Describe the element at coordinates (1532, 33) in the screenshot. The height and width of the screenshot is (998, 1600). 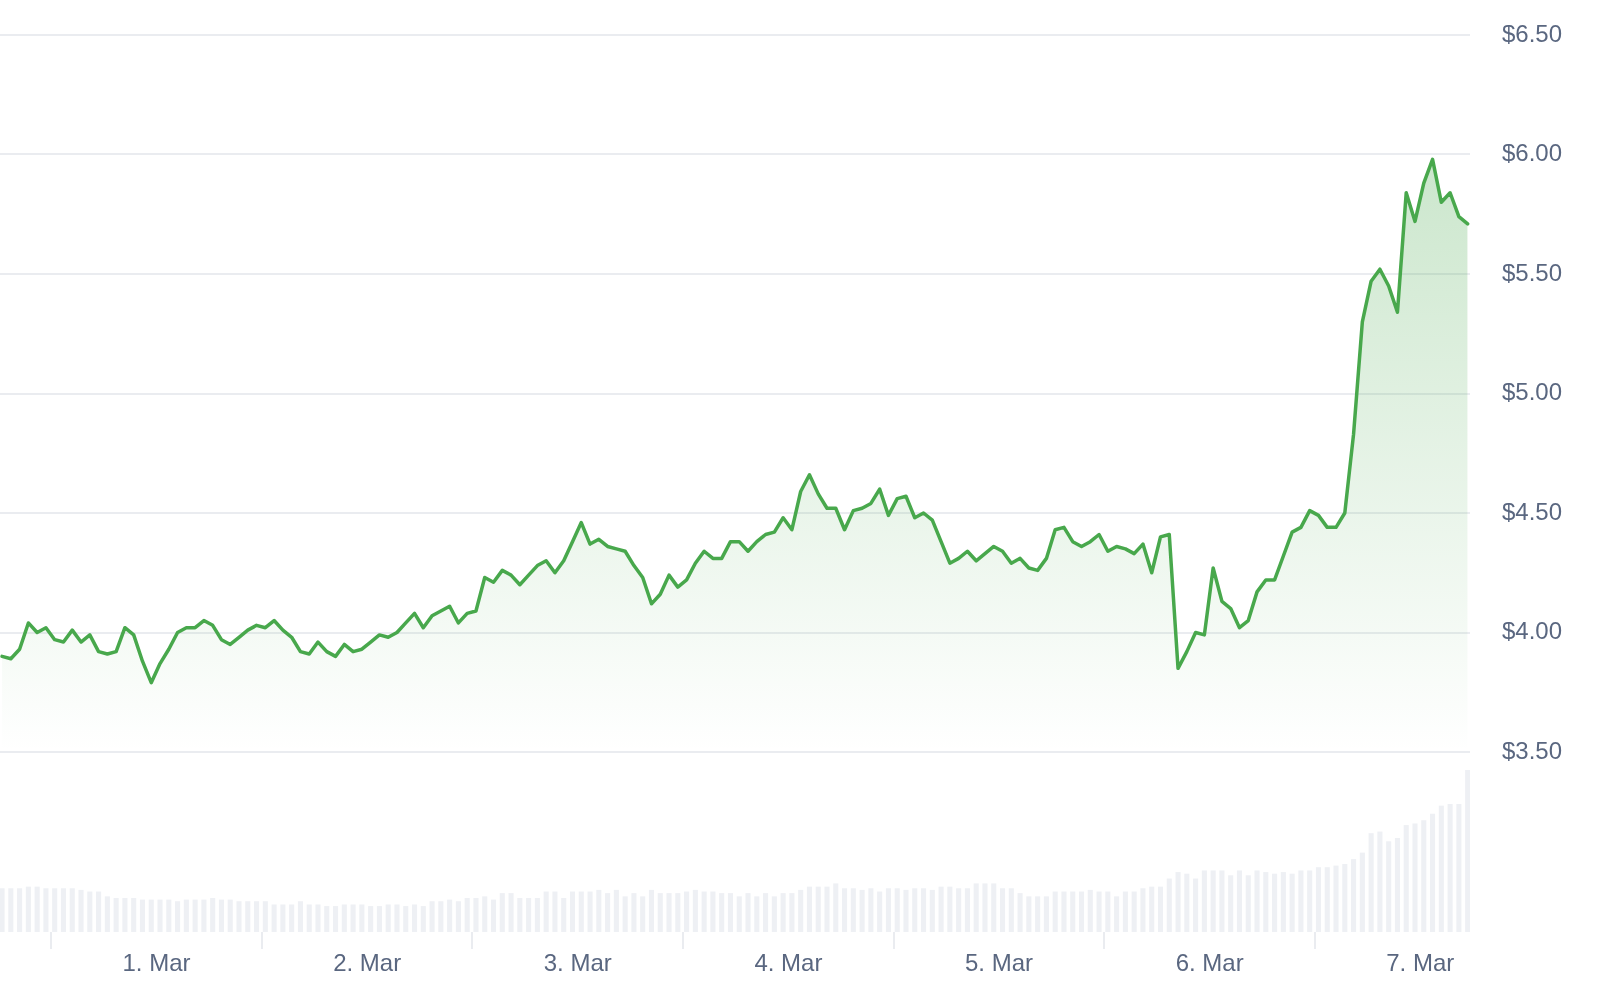
I see `y-tick-label: $6.50` at that location.